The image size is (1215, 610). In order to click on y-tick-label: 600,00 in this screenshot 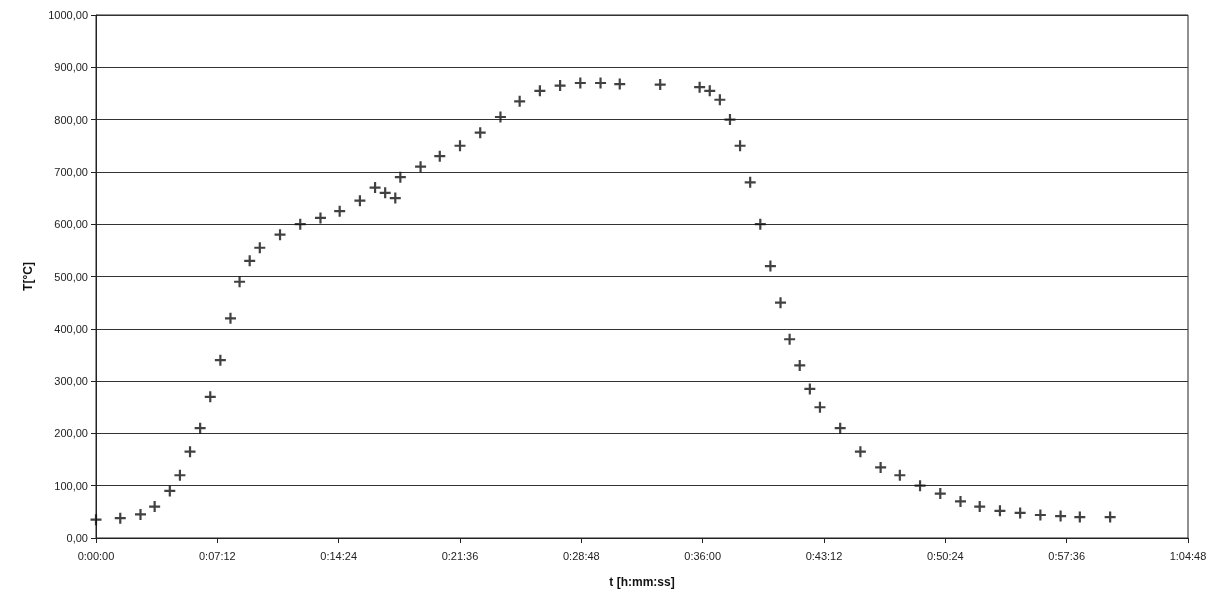, I will do `click(71, 224)`.